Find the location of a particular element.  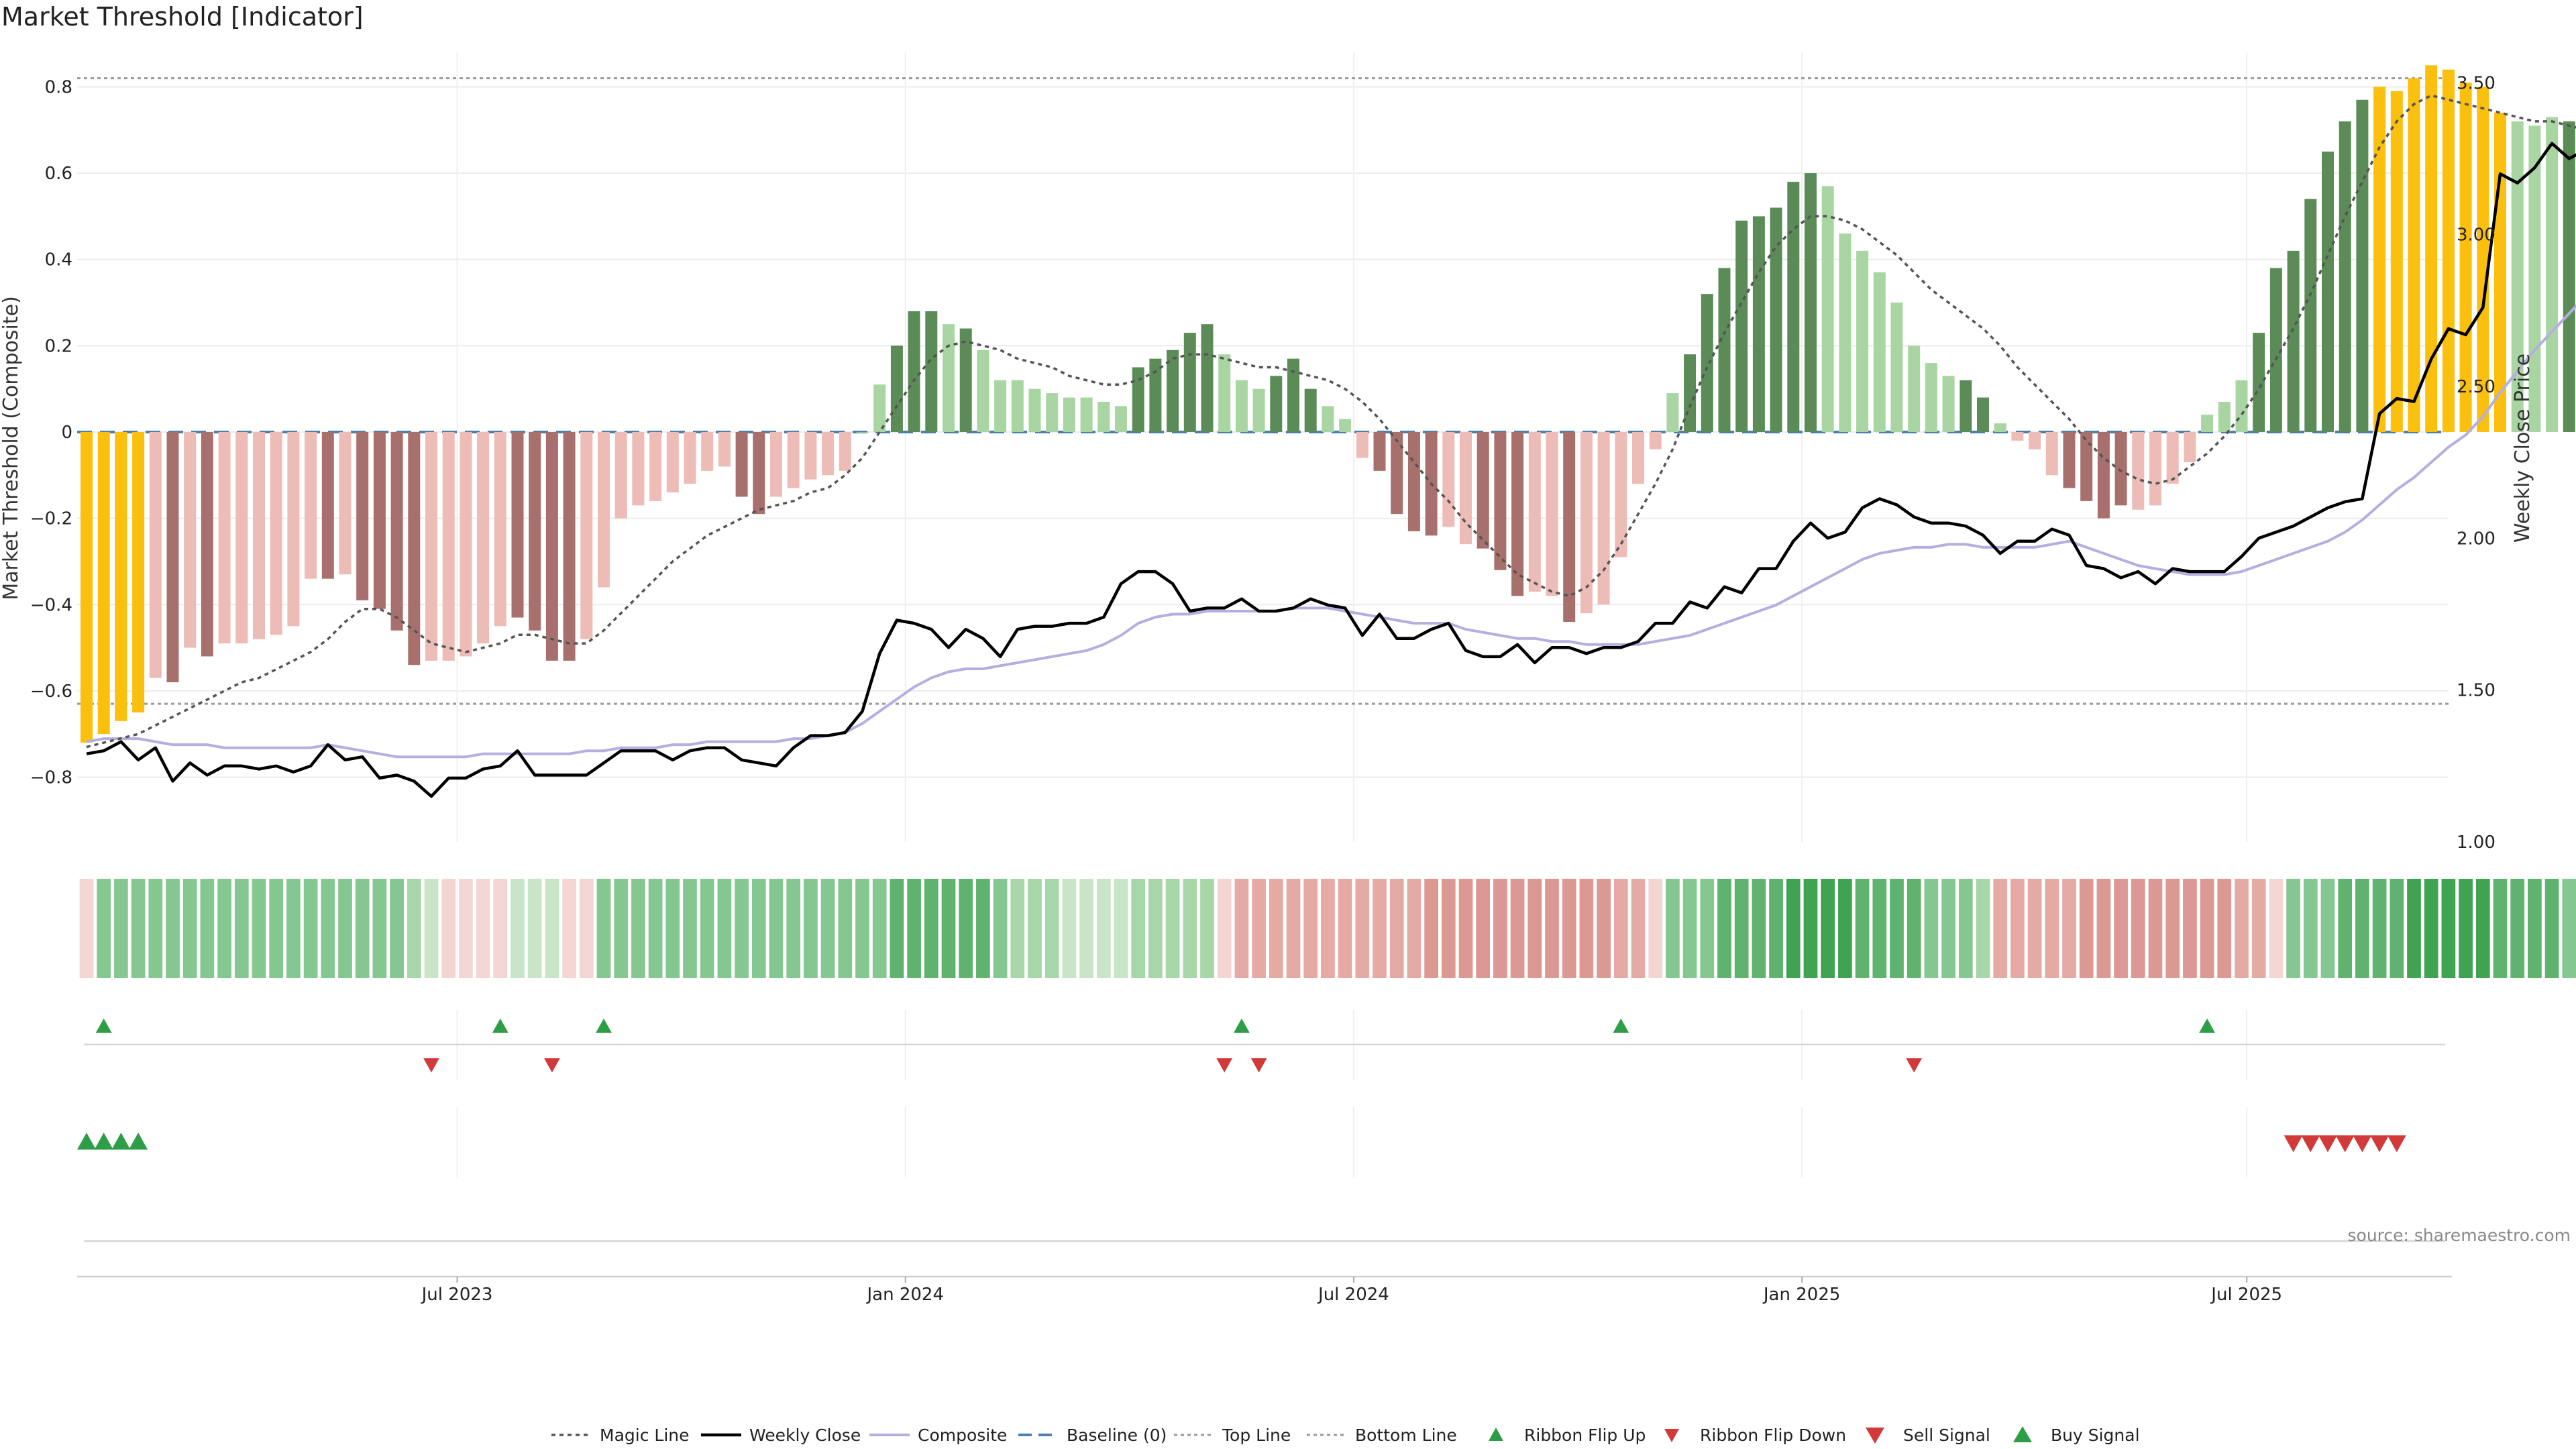

legend-label: Composite is located at coordinates (962, 1435).